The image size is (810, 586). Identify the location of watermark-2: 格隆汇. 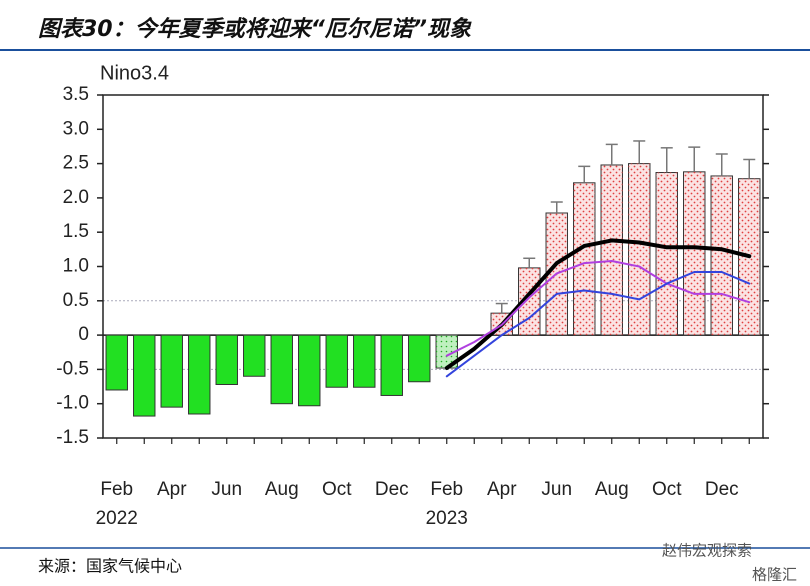
(774, 575).